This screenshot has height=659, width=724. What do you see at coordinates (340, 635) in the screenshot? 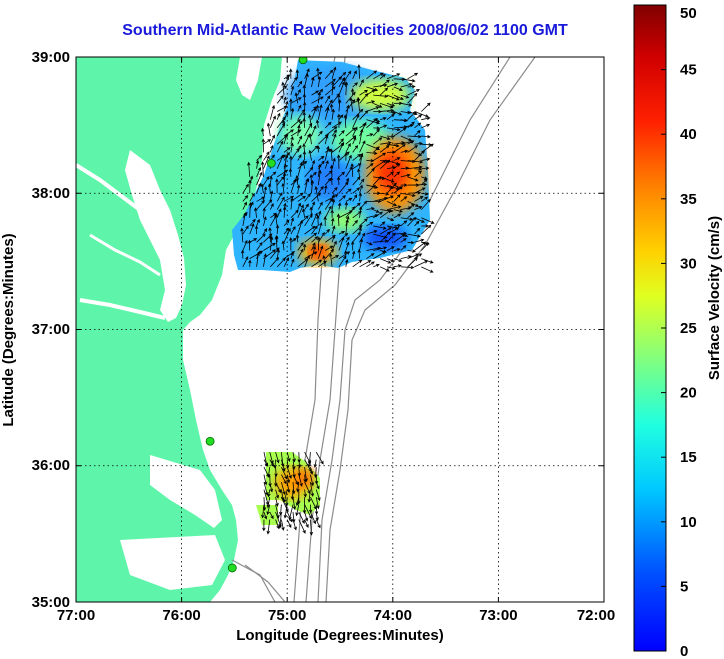
I see `x-axis-label: Longitude (Degrees:Minutes)` at bounding box center [340, 635].